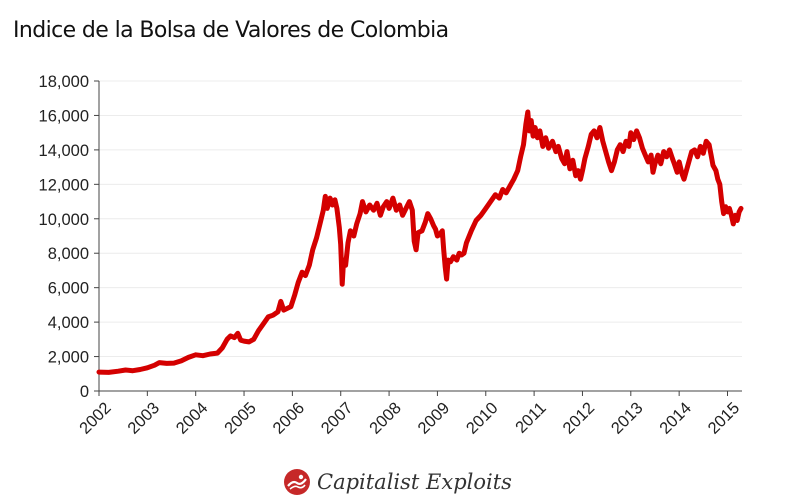  Describe the element at coordinates (240, 418) in the screenshot. I see `x-tick-label: 2005` at that location.